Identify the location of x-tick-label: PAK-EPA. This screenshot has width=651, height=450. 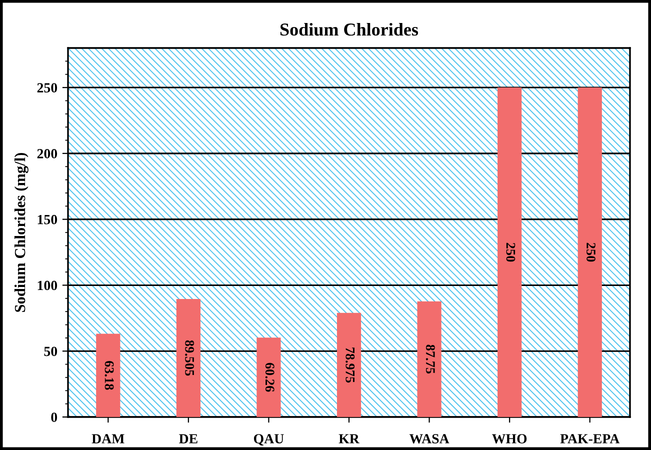
(590, 439).